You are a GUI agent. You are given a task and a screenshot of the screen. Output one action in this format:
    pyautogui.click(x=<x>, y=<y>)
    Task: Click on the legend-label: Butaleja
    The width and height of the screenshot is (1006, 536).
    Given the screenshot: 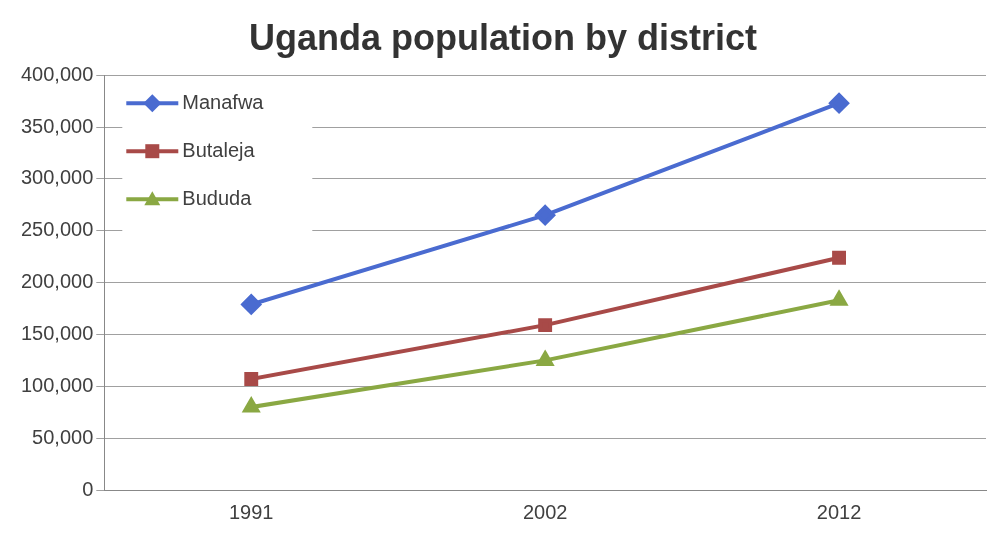 What is the action you would take?
    pyautogui.click(x=219, y=149)
    